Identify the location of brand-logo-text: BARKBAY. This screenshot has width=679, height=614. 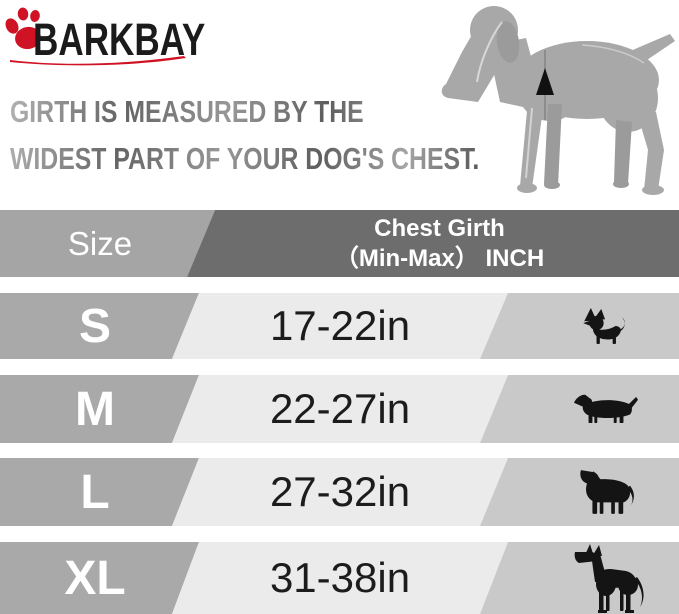
(119, 39).